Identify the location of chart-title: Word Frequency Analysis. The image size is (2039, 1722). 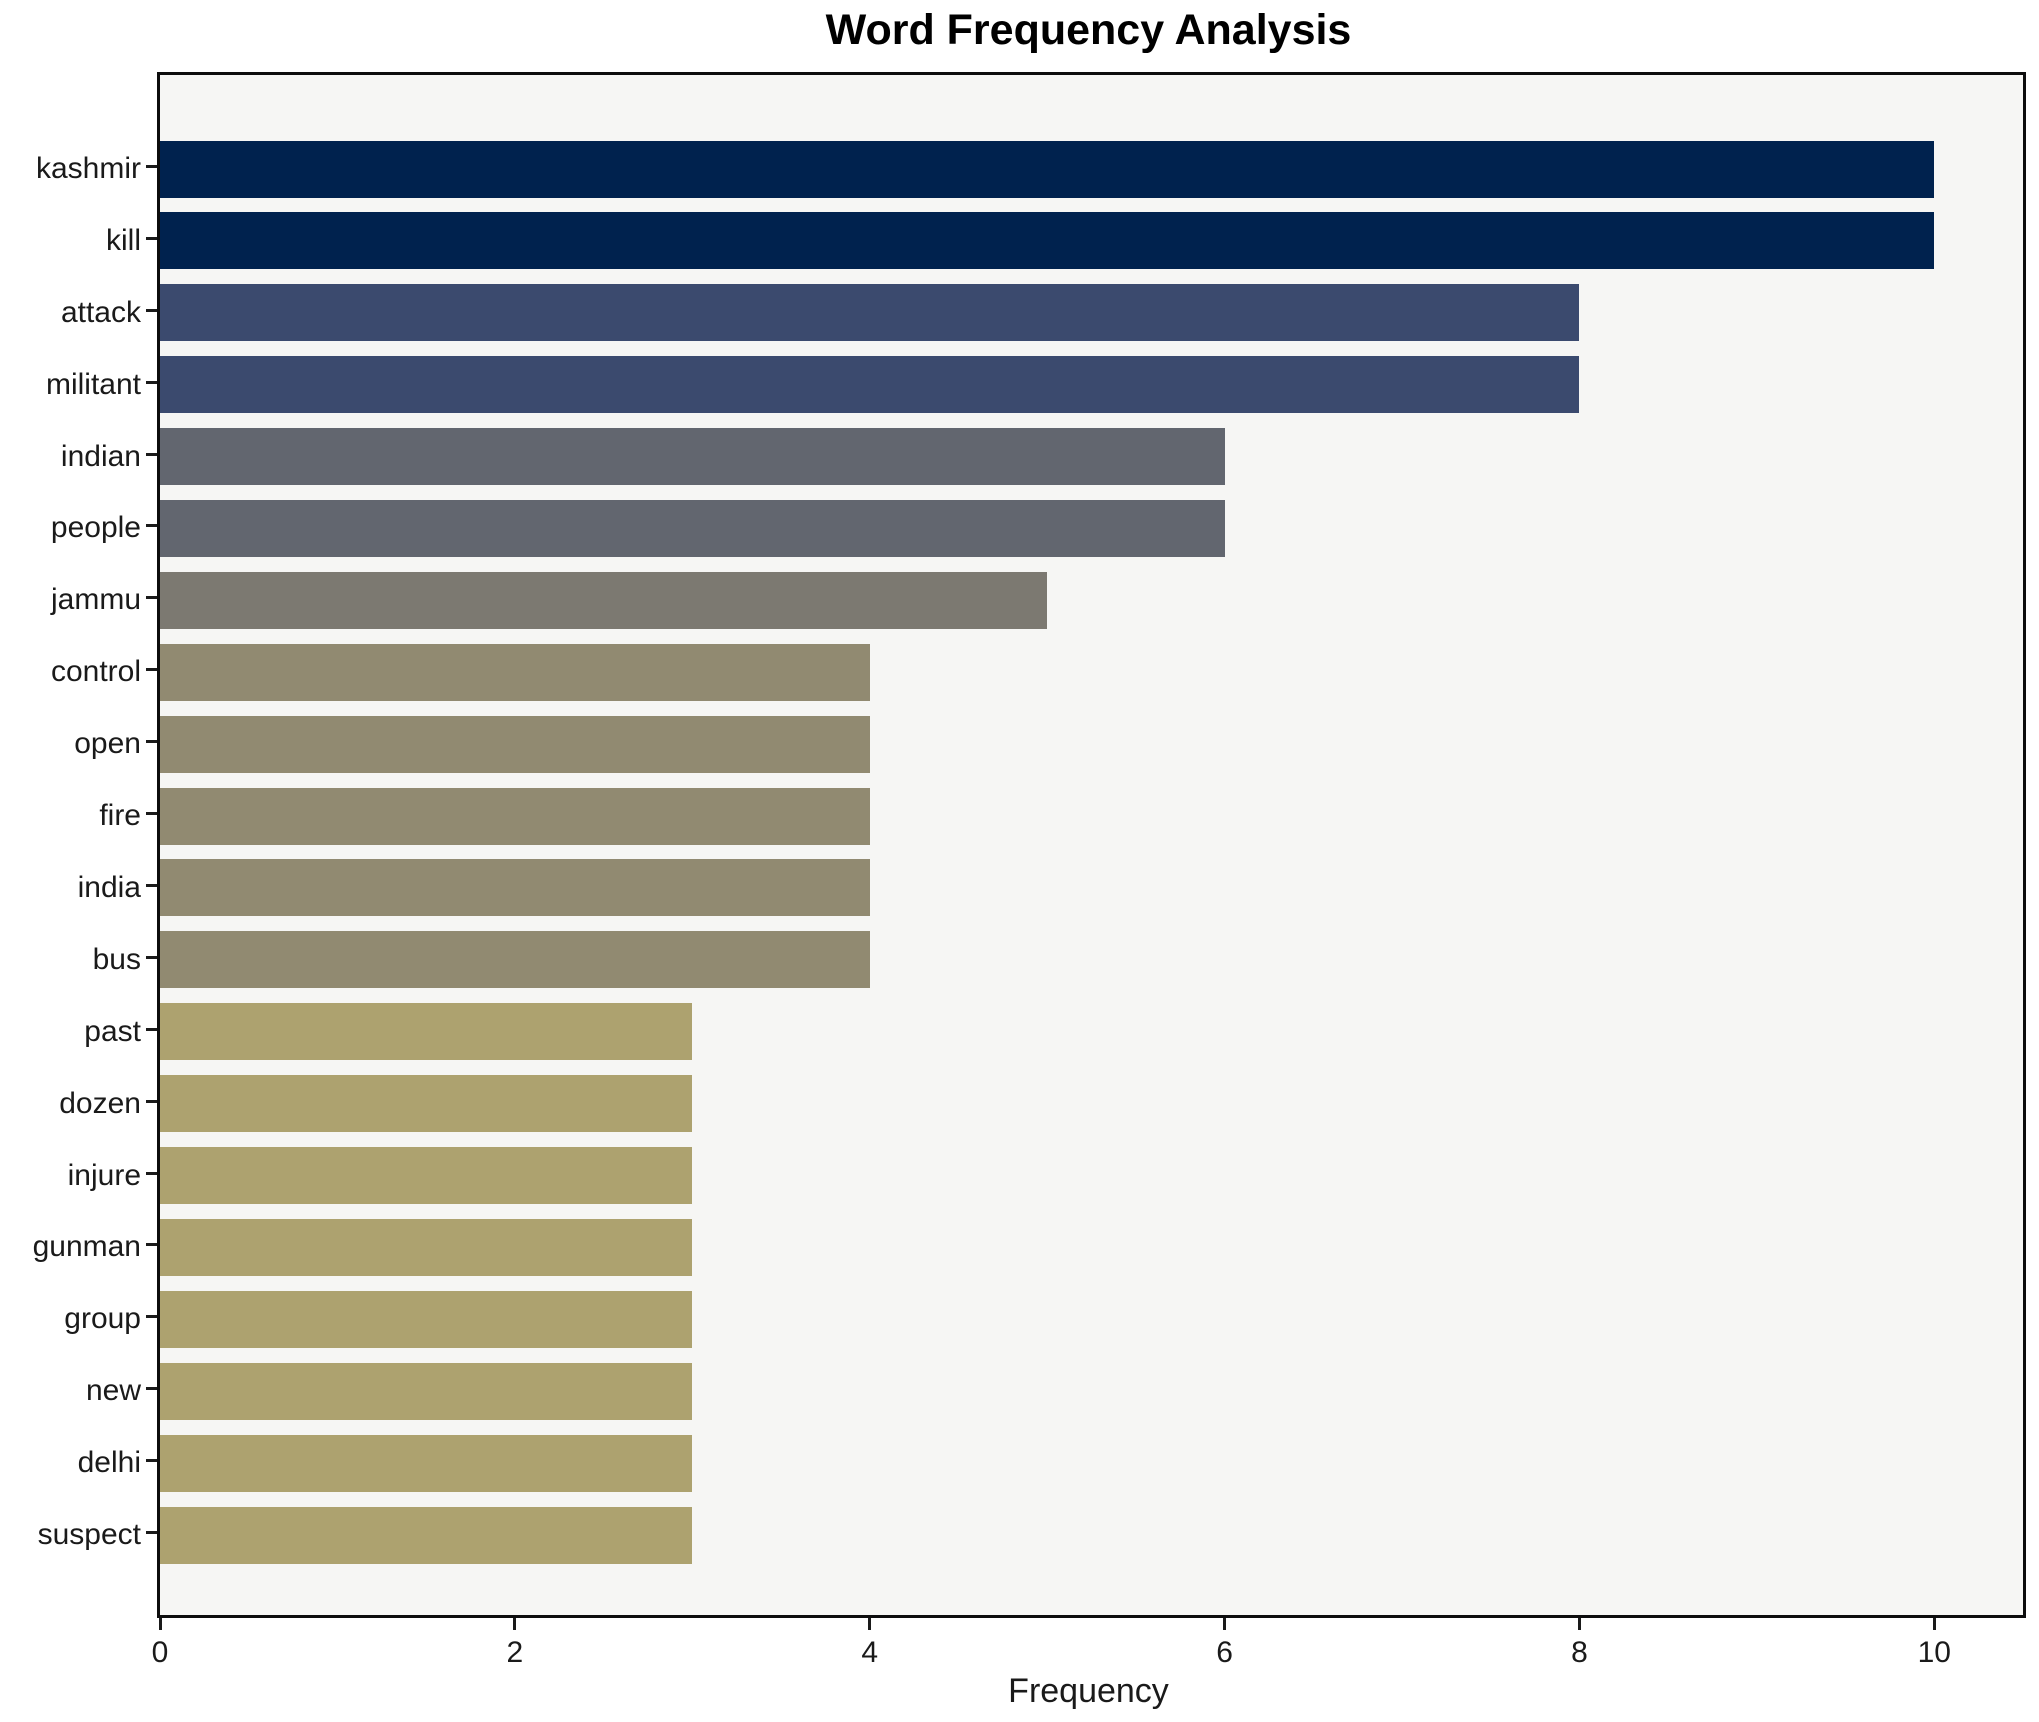
(1088, 30).